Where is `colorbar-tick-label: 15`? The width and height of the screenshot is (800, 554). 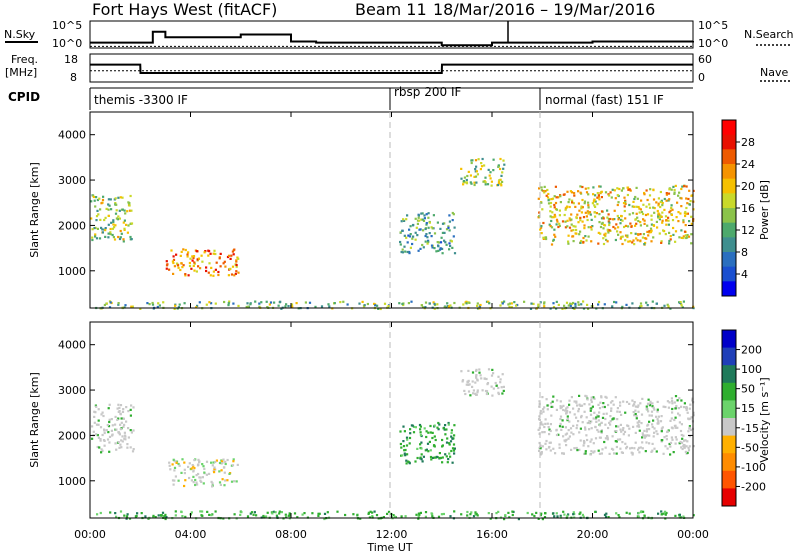
colorbar-tick-label: 15 is located at coordinates (748, 408).